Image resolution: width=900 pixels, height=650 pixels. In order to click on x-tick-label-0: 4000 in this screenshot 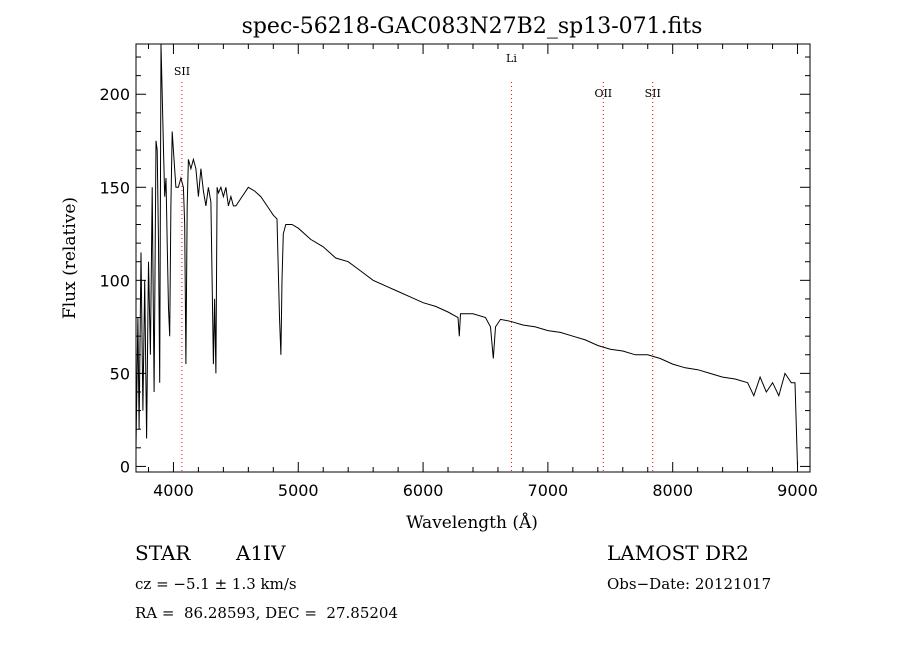, I will do `click(173, 490)`.